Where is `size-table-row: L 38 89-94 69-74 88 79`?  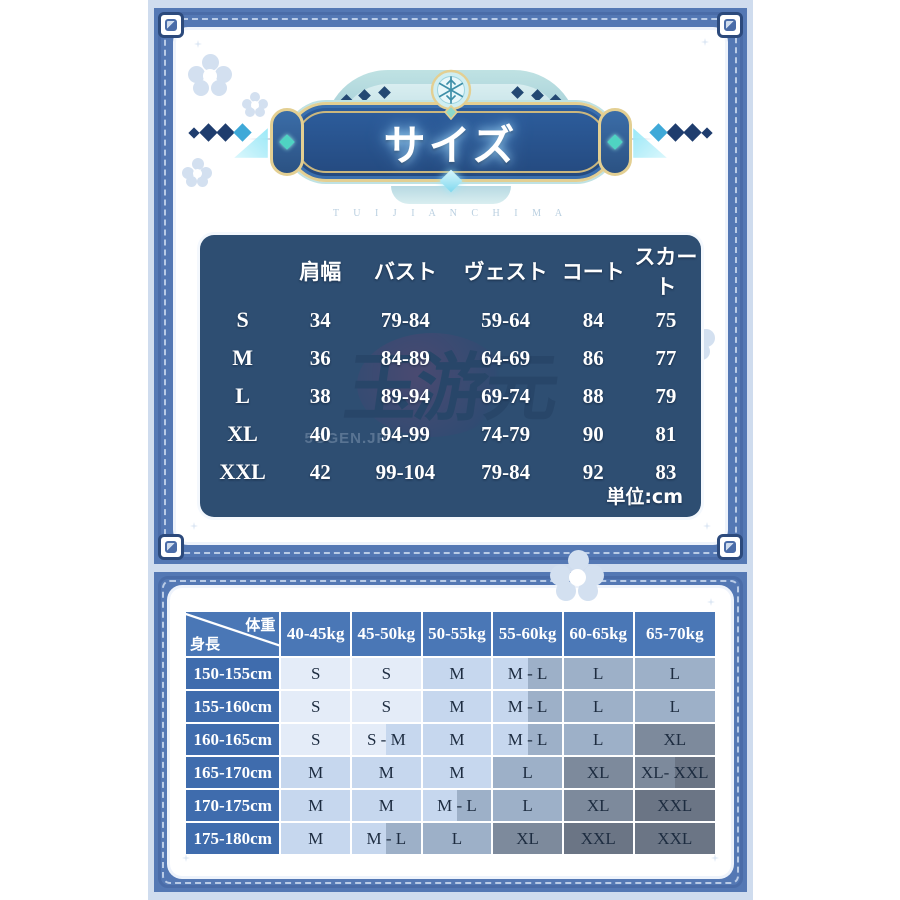 size-table-row: L 38 89-94 69-74 88 79 is located at coordinates (450, 396).